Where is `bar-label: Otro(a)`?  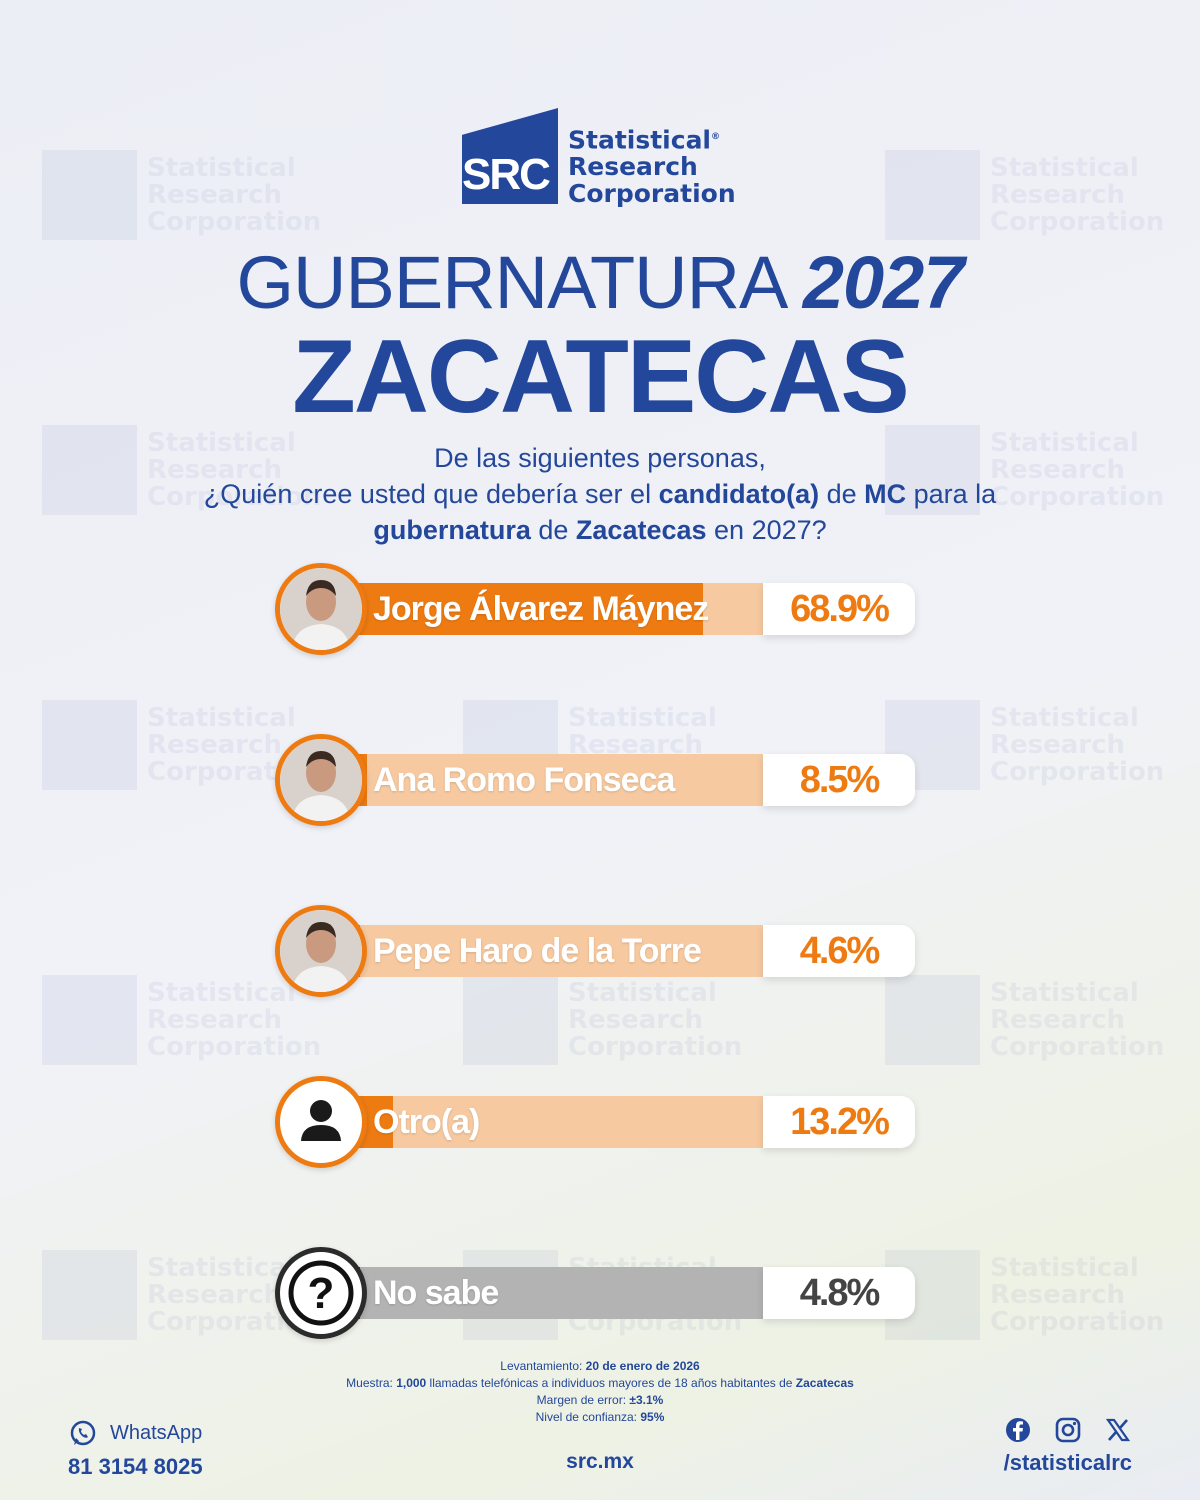 bar-label: Otro(a) is located at coordinates (426, 1122).